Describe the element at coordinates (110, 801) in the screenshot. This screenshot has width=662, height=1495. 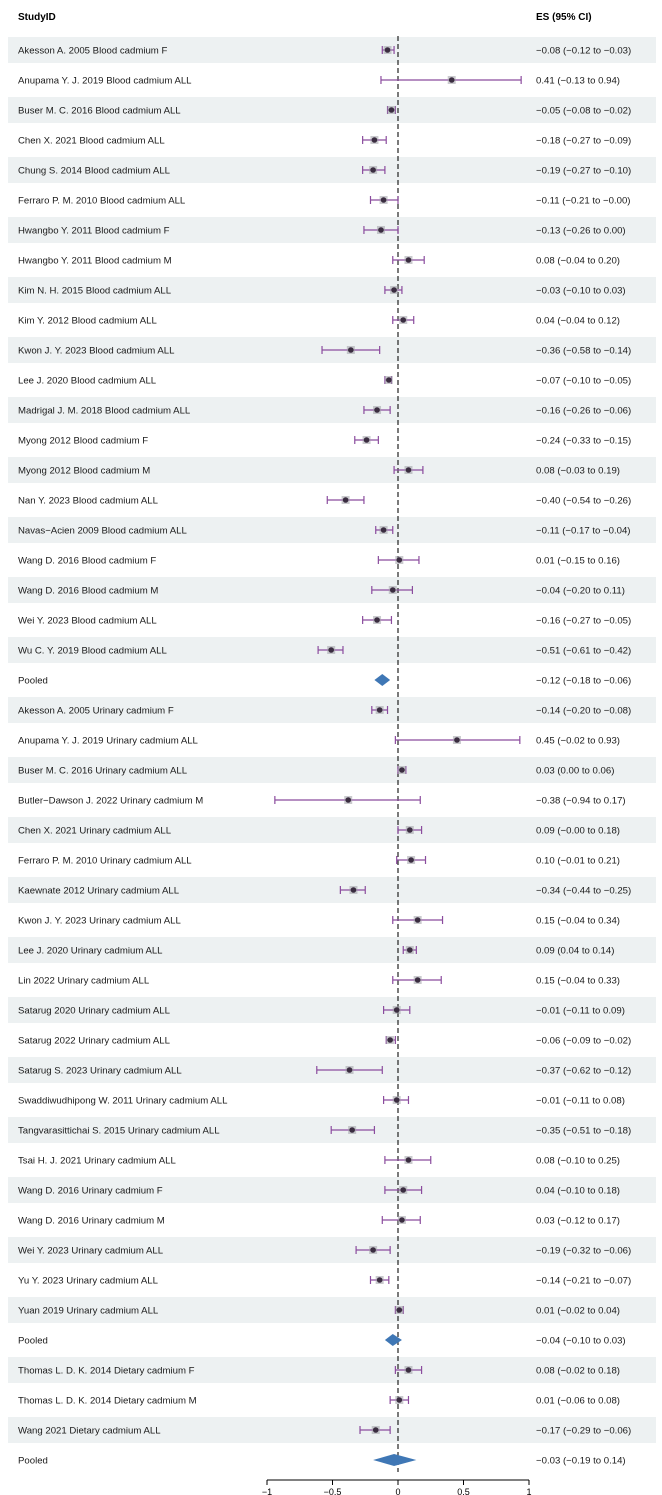
I see `study-label: Butler−Dawson J. 2022 Urinary cadmium M` at that location.